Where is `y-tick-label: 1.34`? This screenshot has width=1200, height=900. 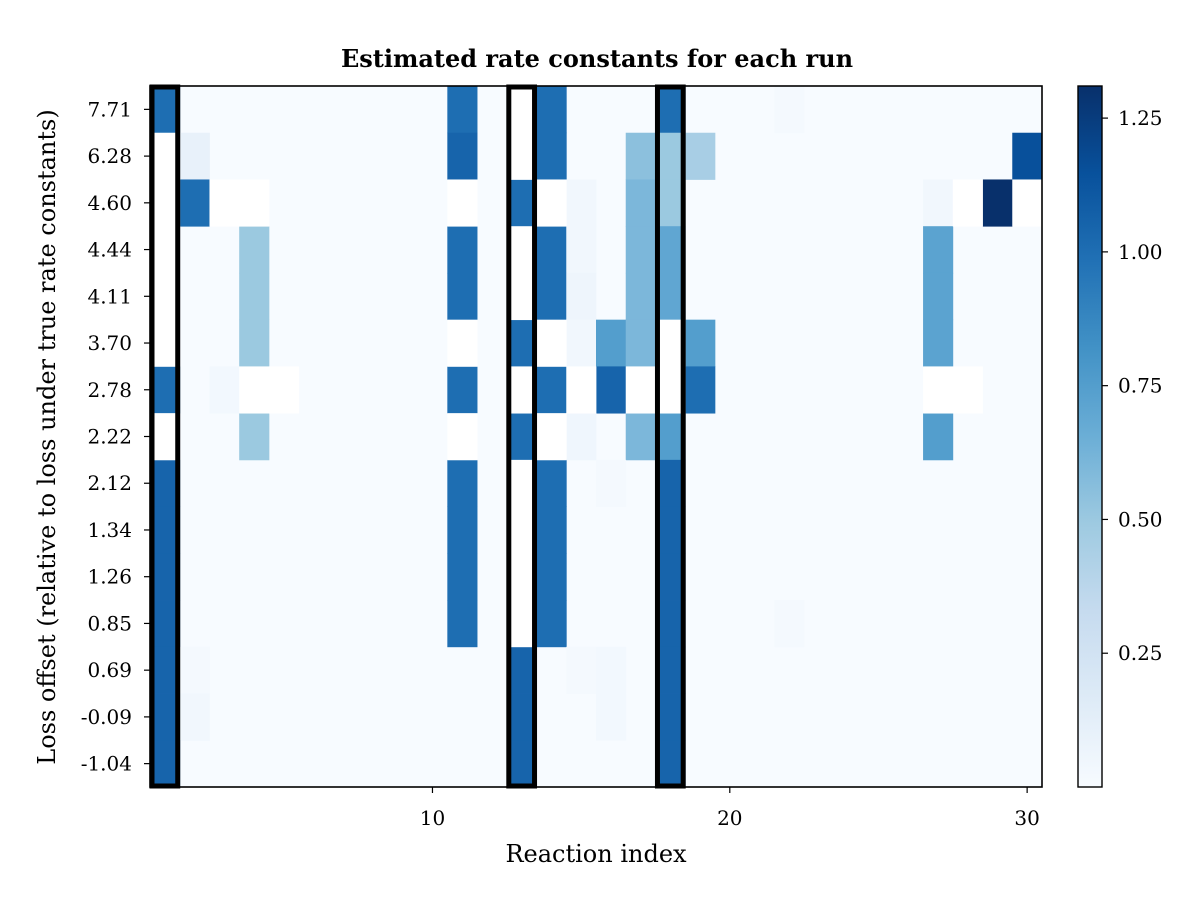
y-tick-label: 1.34 is located at coordinates (109, 530).